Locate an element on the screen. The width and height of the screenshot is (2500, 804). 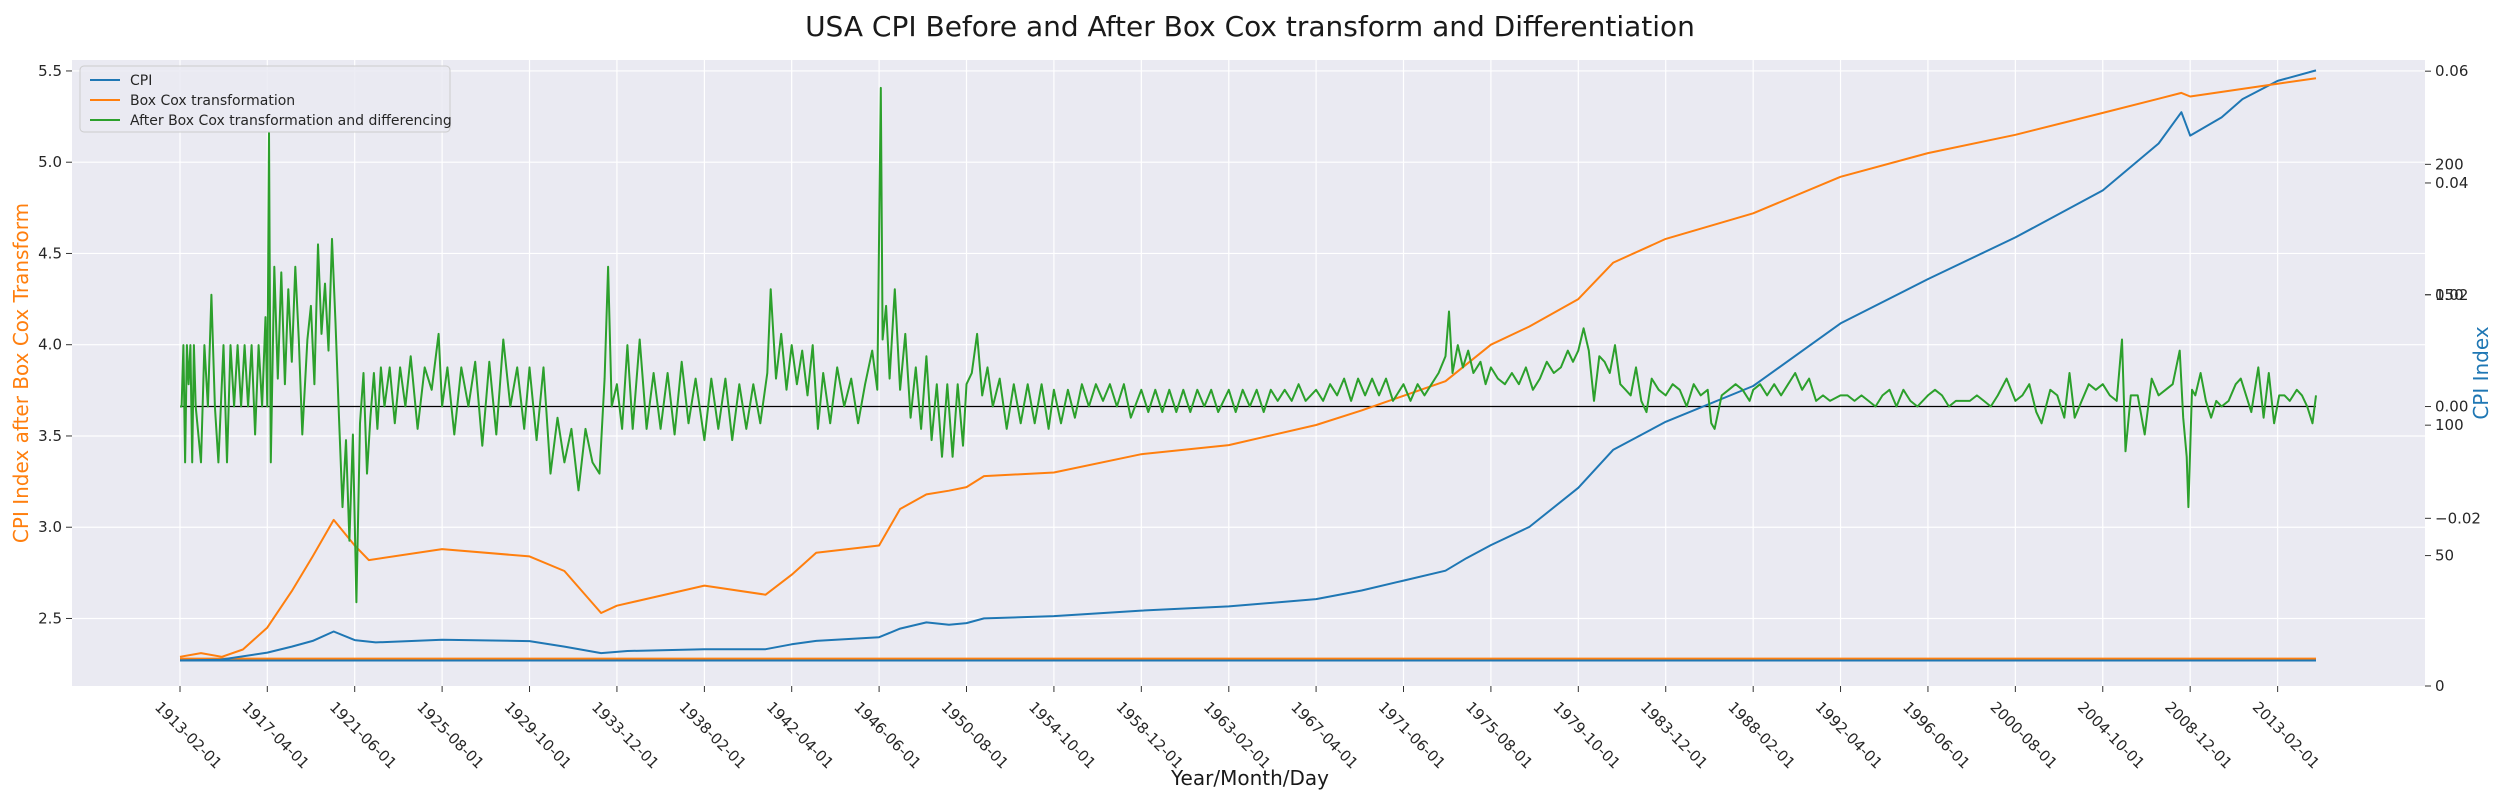
x-tick-label: 1979-10-01 is located at coordinates (1586, 735).